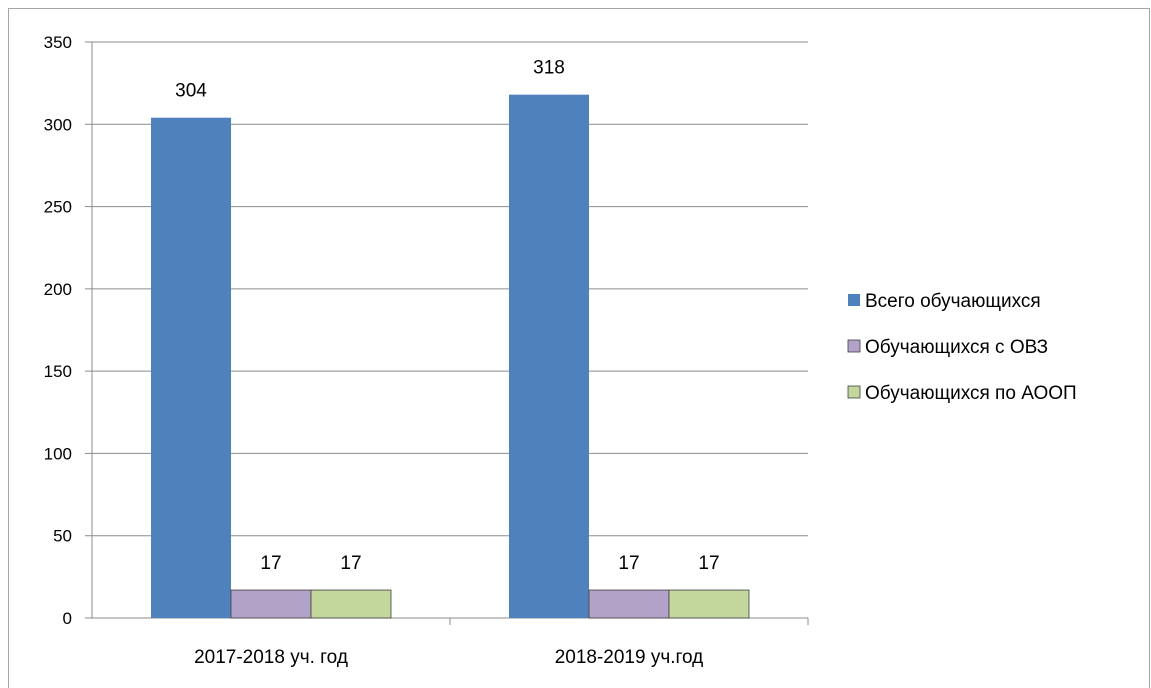 The image size is (1151, 688). What do you see at coordinates (58, 371) in the screenshot?
I see `y-tick-label: 150` at bounding box center [58, 371].